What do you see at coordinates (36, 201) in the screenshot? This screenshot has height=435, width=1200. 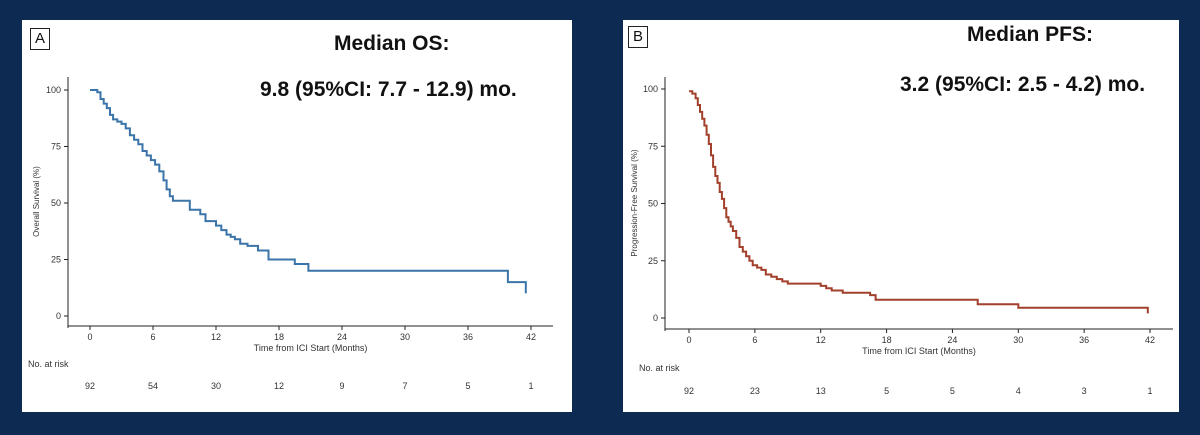 I see `y-axis-title: Overall Survival (%)` at bounding box center [36, 201].